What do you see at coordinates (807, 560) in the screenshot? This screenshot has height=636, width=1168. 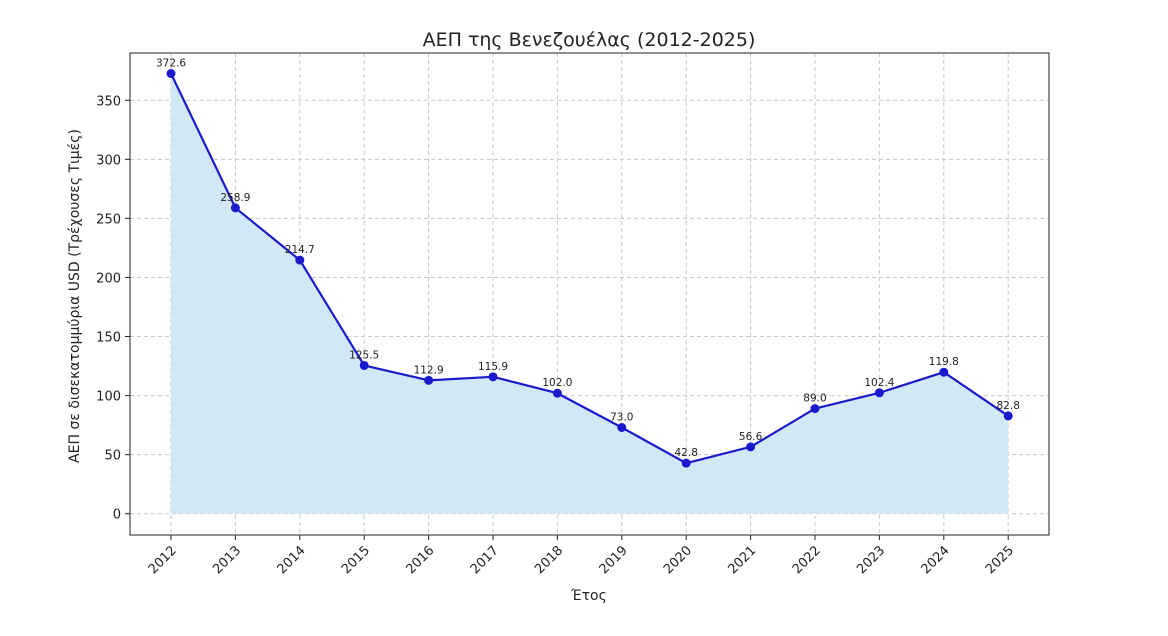 I see `x-tick-label: 2022` at bounding box center [807, 560].